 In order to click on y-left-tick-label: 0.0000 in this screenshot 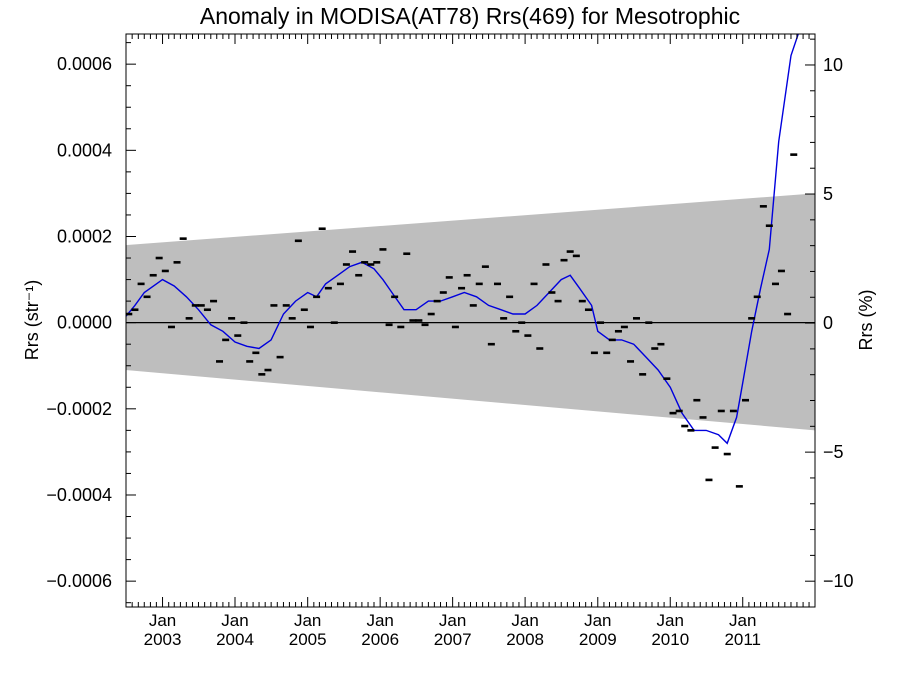, I will do `click(84, 323)`.